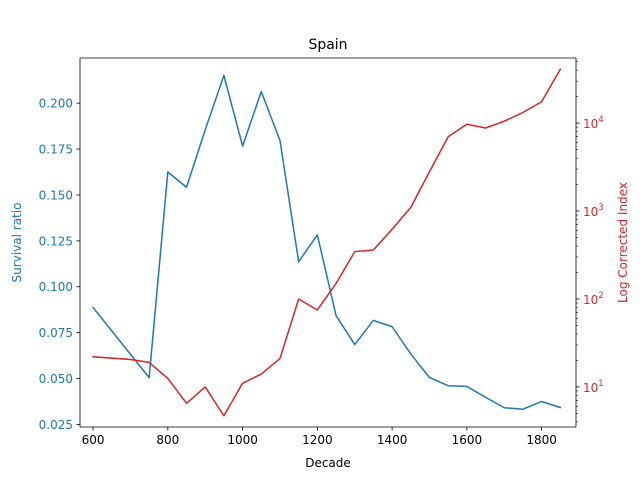 This screenshot has height=480, width=640. I want to click on left-y-tick-label: 0.075, so click(56, 333).